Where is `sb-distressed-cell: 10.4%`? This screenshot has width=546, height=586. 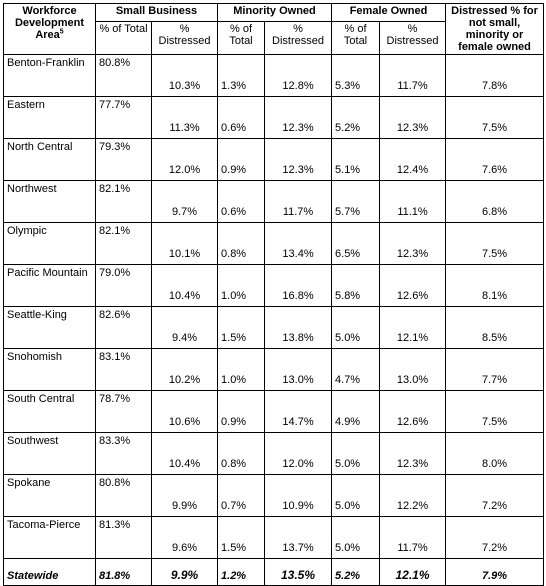
sb-distressed-cell: 10.4% is located at coordinates (184, 285).